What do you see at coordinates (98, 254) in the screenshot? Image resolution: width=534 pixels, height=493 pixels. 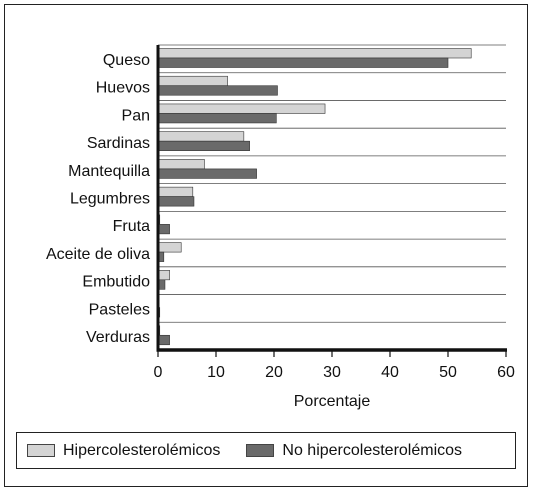 I see `category-label: Aceite de oliva` at bounding box center [98, 254].